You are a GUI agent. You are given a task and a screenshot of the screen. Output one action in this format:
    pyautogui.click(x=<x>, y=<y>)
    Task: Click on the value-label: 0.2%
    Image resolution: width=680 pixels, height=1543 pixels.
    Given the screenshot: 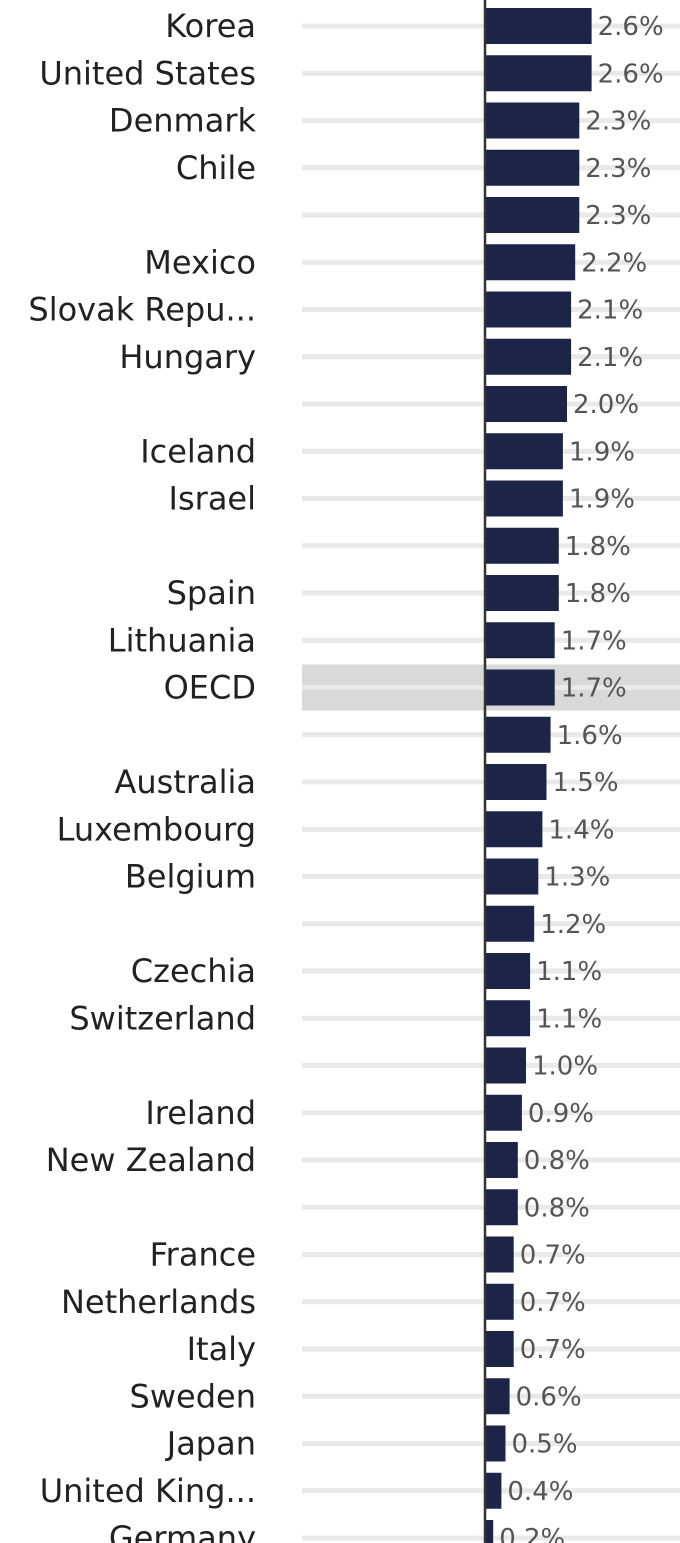 What is the action you would take?
    pyautogui.click(x=532, y=1533)
    